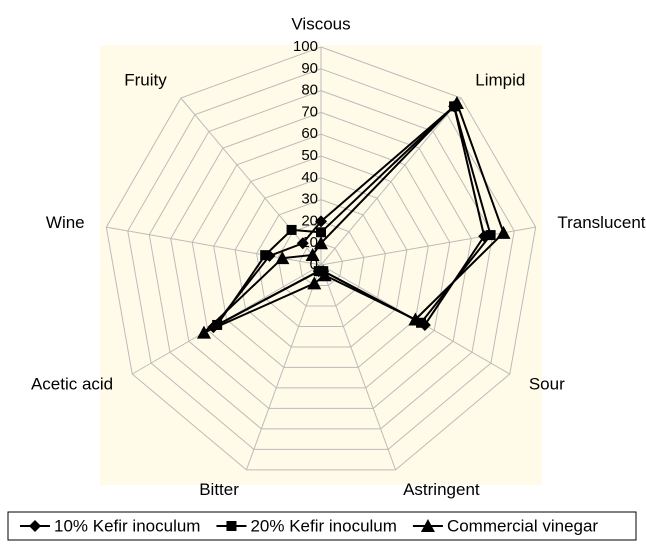 The image size is (646, 551). I want to click on axis-label: Limpid, so click(500, 80).